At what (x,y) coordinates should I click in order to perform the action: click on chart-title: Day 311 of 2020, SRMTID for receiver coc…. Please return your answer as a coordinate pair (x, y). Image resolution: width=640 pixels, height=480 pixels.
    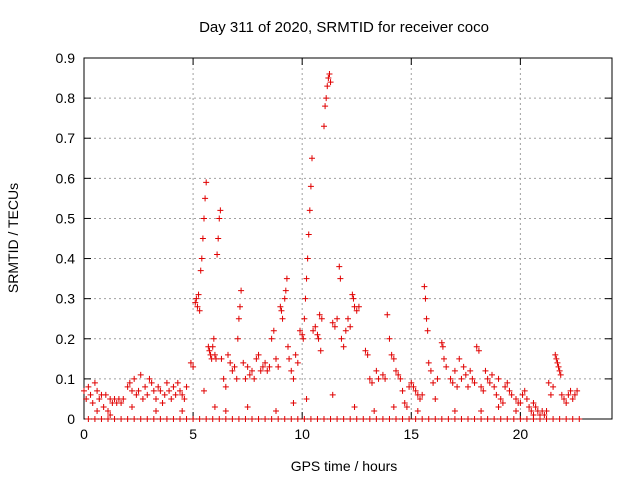
    Looking at the image, I should click on (344, 27).